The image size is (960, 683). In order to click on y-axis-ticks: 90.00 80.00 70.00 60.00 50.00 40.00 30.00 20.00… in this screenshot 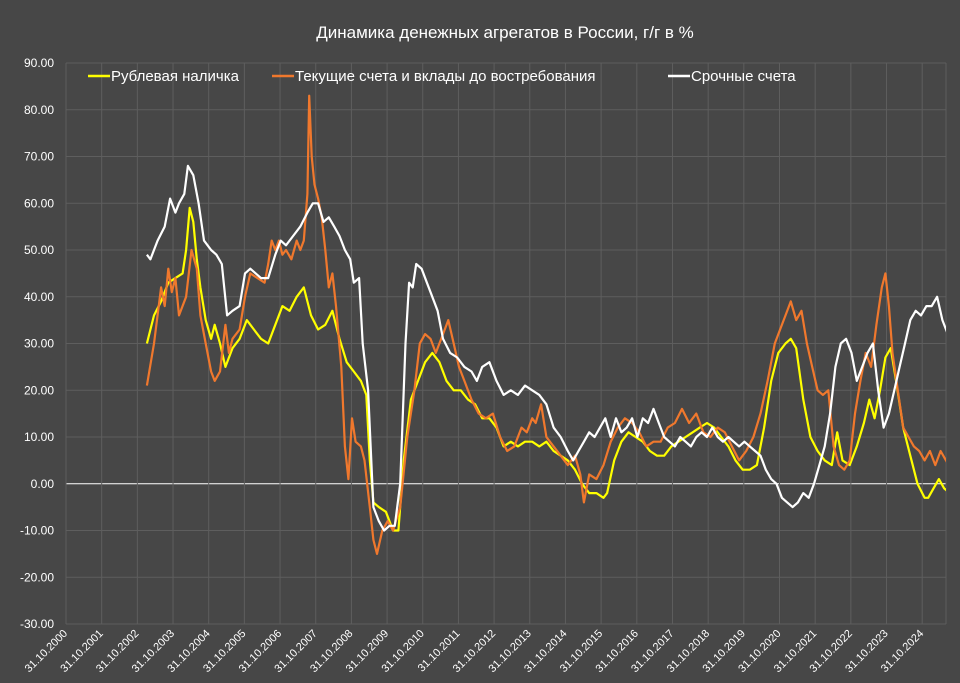, I will do `click(37, 343)`.